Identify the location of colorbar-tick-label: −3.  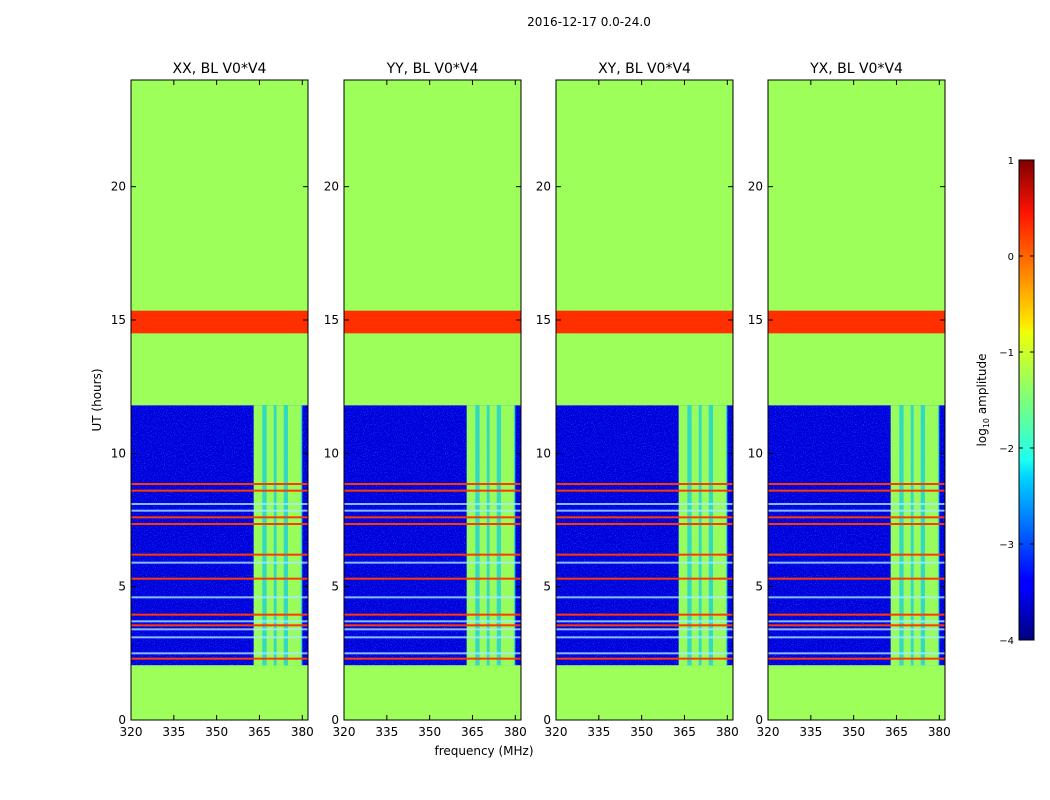
(1006, 545).